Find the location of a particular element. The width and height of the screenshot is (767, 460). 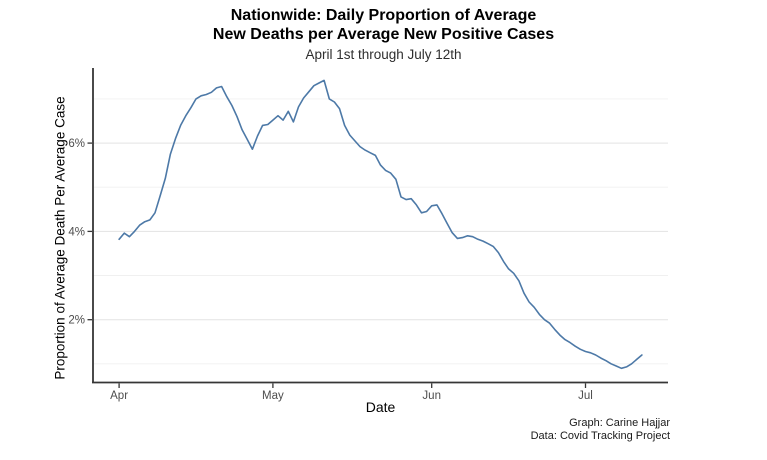

x-axis-title: Date is located at coordinates (380, 407).